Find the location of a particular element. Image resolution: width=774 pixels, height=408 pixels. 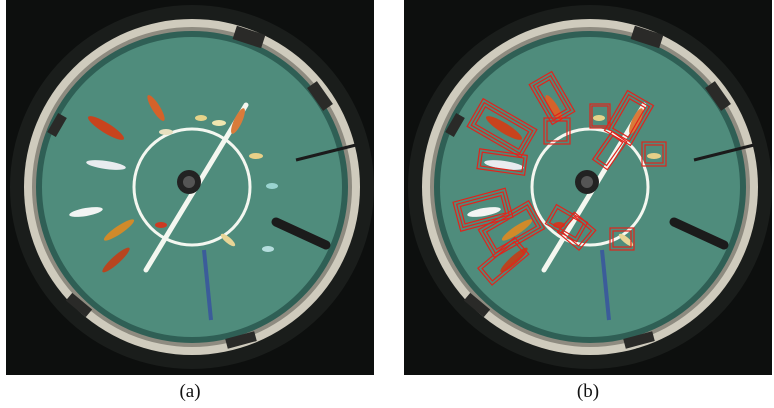

caption-b: (b) is located at coordinates (588, 391).